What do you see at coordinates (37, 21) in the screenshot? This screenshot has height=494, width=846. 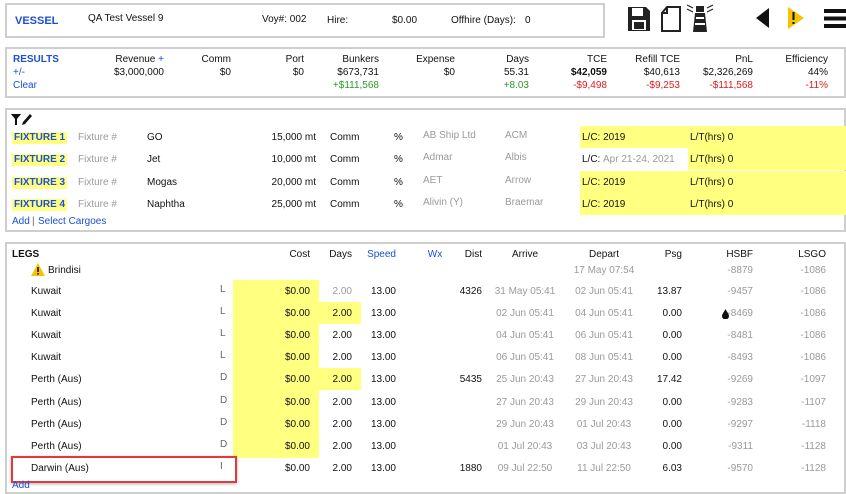 I see `vessel-label: VESSEL` at bounding box center [37, 21].